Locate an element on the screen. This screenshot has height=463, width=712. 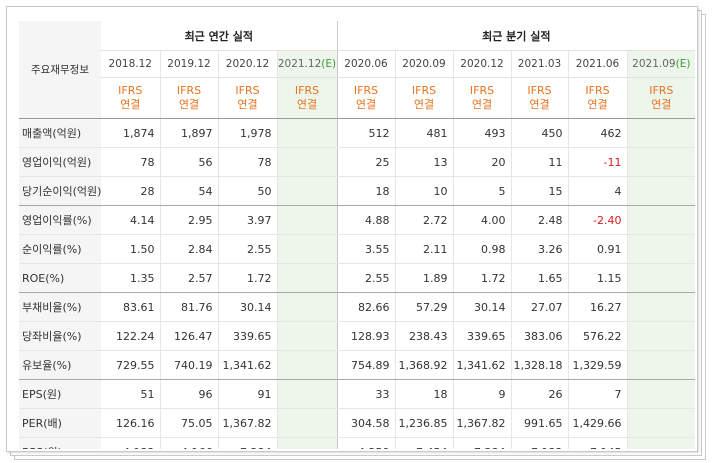
value-cell: 33 is located at coordinates (366, 394).